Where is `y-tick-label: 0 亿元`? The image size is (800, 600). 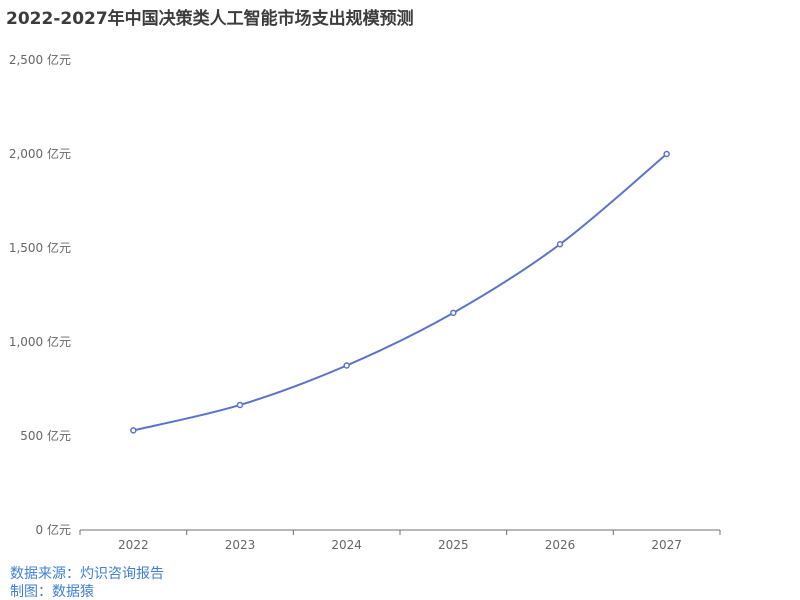 y-tick-label: 0 亿元 is located at coordinates (53, 529).